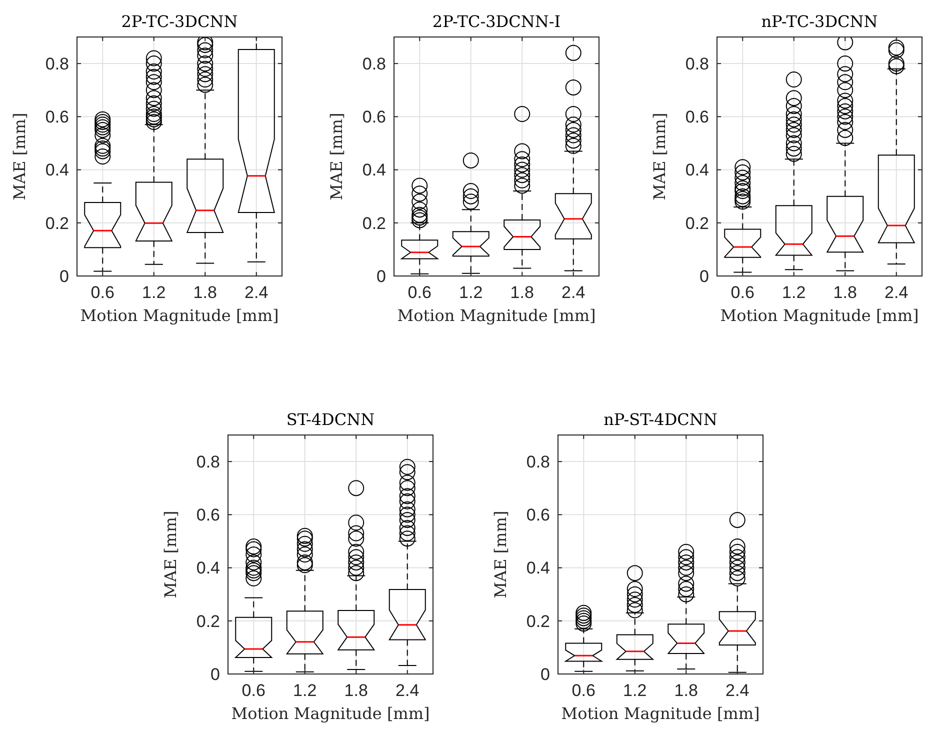 The height and width of the screenshot is (735, 947). Describe the element at coordinates (819, 21) in the screenshot. I see `chart-title: nP-TC-3DCNN` at that location.